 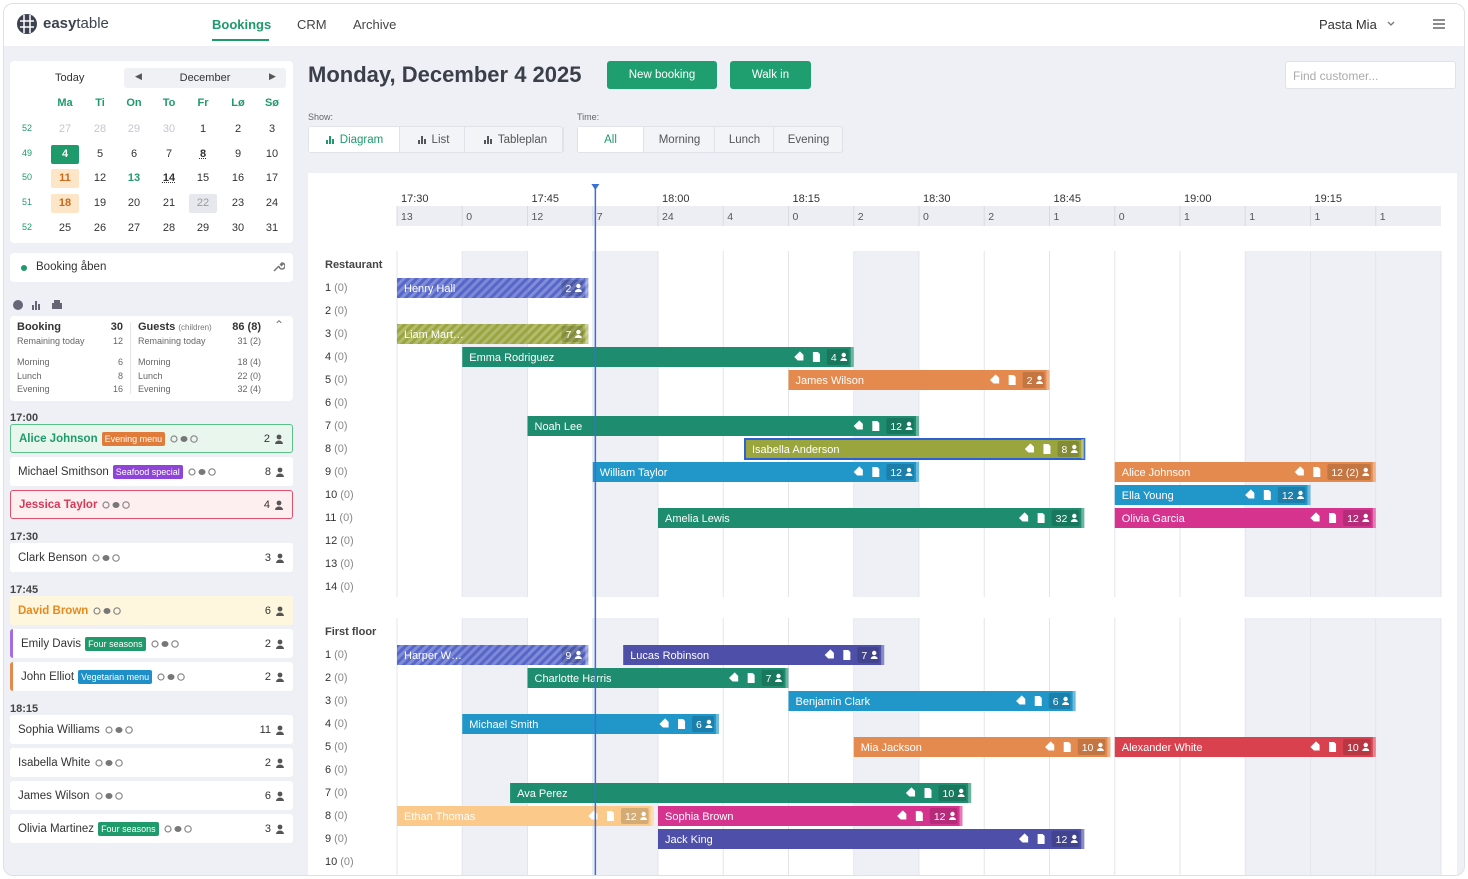 I want to click on day: 14, so click(x=169, y=178).